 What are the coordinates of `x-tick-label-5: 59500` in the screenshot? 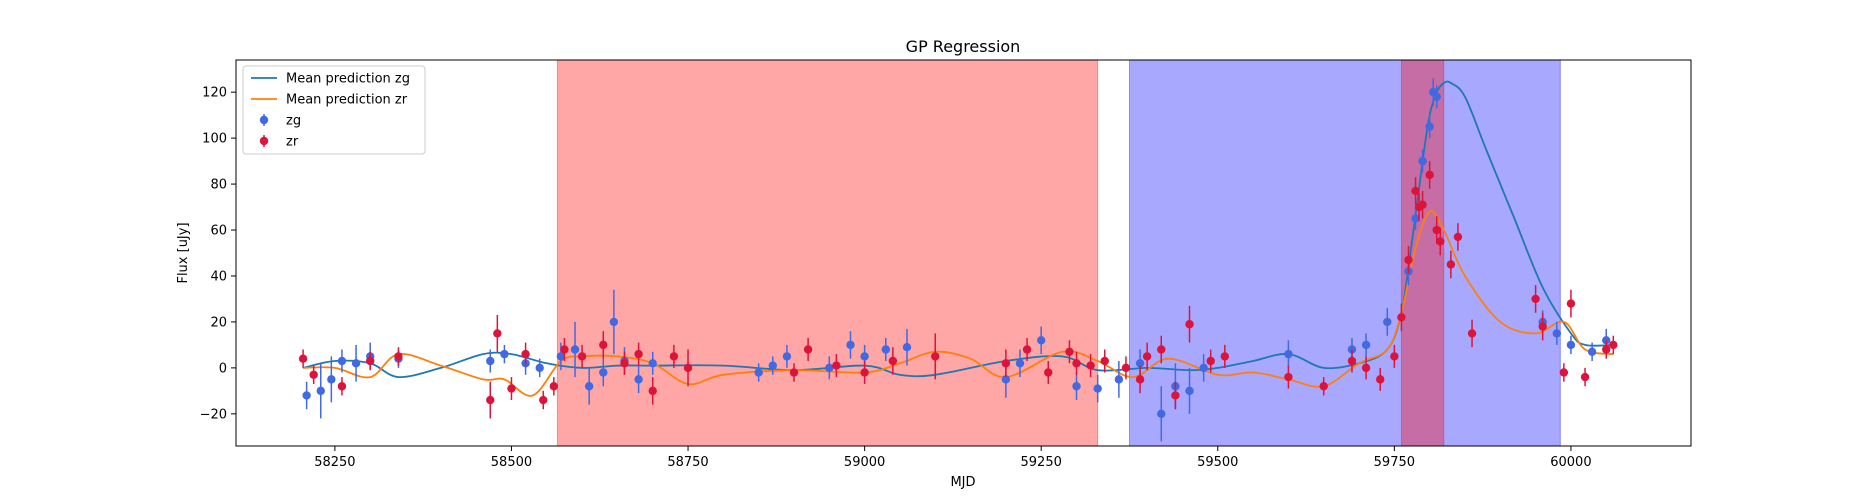 It's located at (1217, 462).